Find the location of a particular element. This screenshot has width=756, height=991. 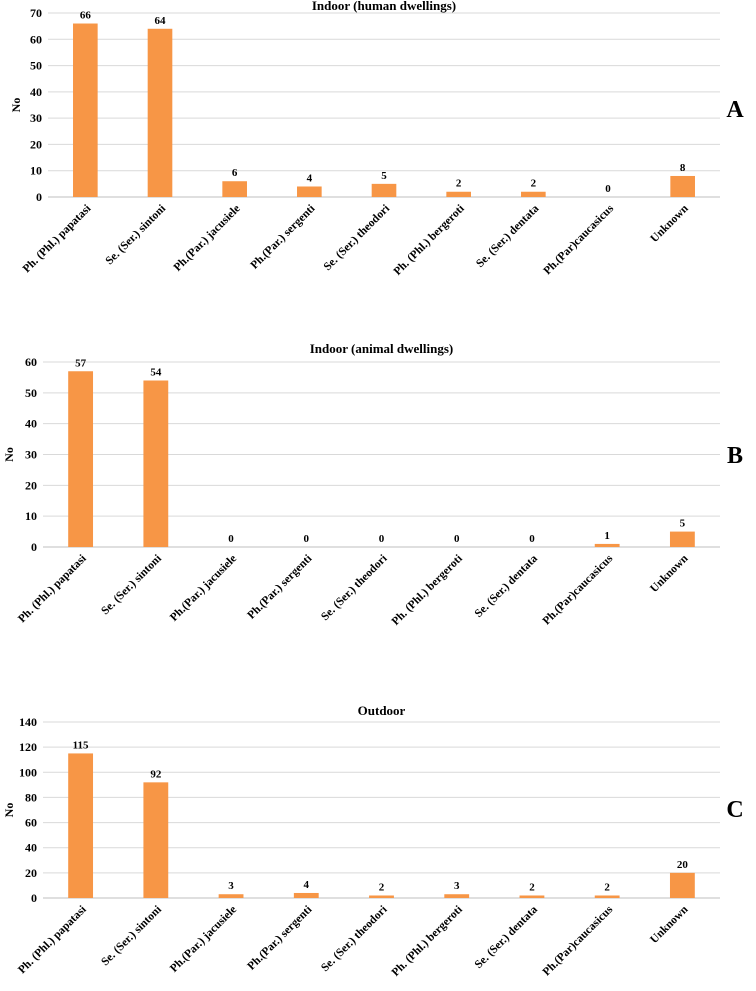

data-label: 66 is located at coordinates (86, 16).